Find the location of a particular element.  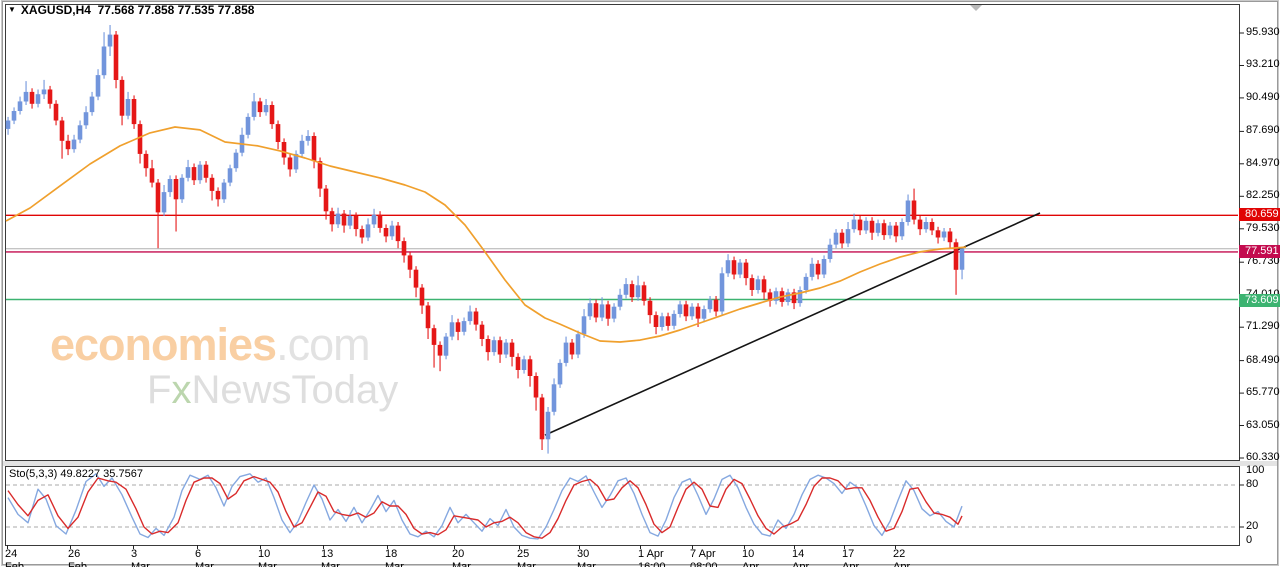

price-tick-label: 79.530 is located at coordinates (1263, 228).